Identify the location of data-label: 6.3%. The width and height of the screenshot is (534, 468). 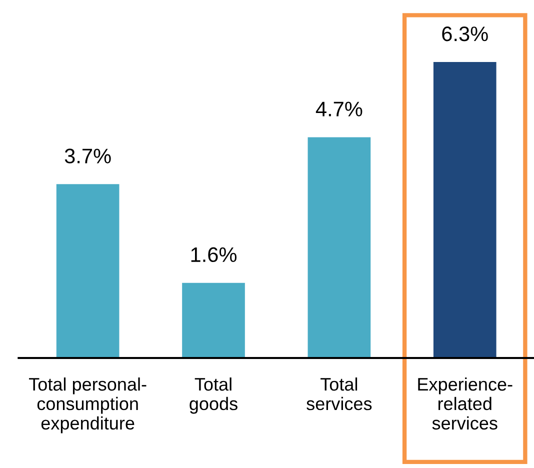
(465, 34).